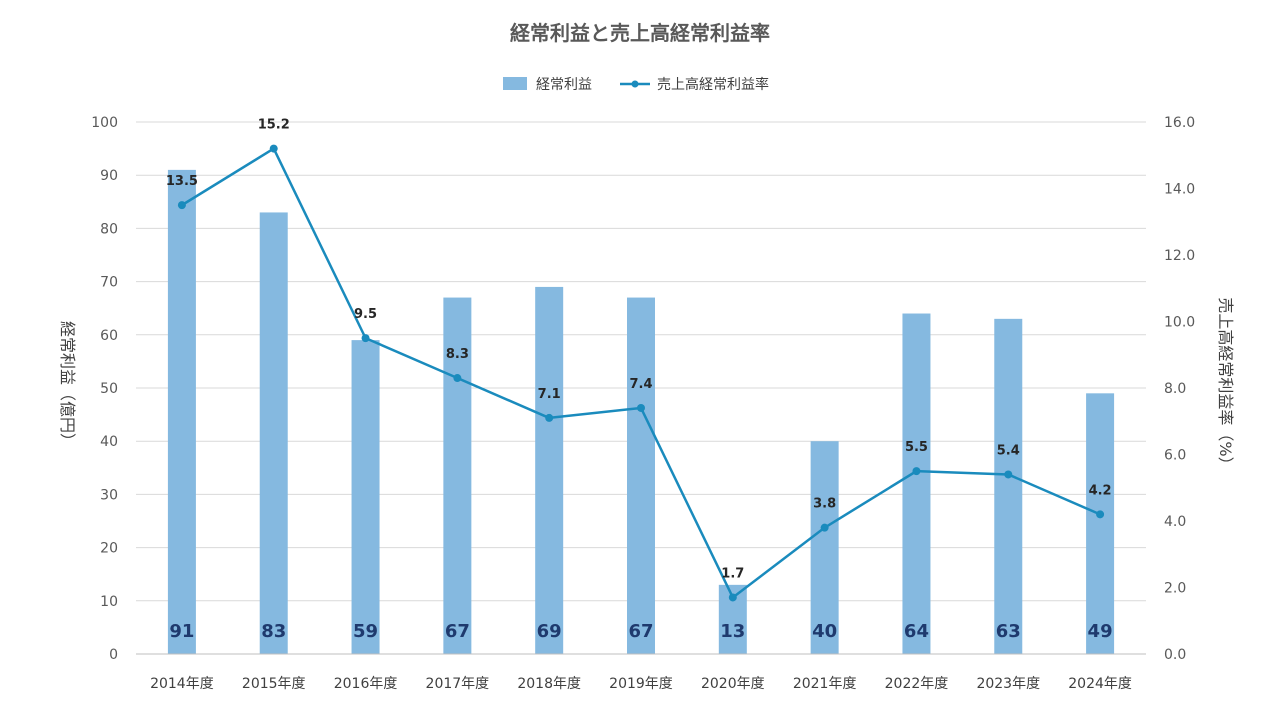 The width and height of the screenshot is (1280, 720). What do you see at coordinates (109, 549) in the screenshot?
I see `y-left-tick-label: 20` at bounding box center [109, 549].